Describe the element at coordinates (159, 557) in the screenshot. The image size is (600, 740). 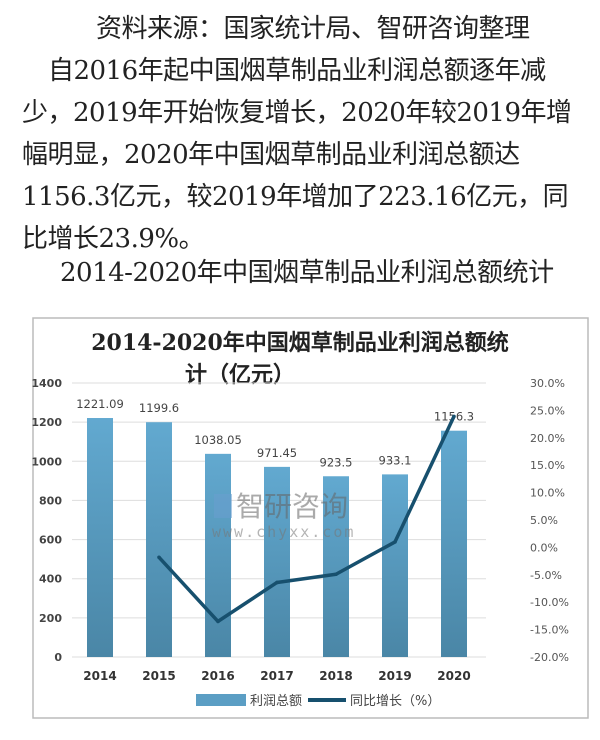
I see `growth-point-2015` at that location.